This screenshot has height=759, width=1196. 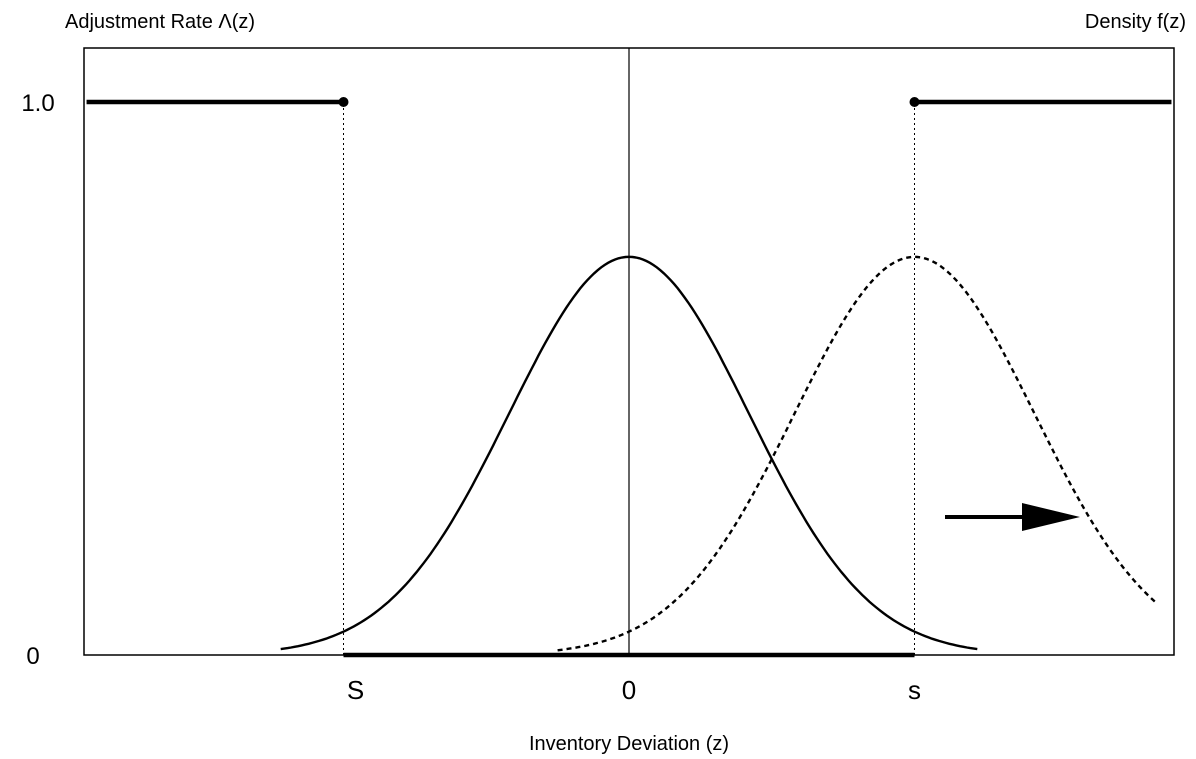 What do you see at coordinates (160, 22) in the screenshot?
I see `left-axis-label: Adjustment Rate Λ(z)` at bounding box center [160, 22].